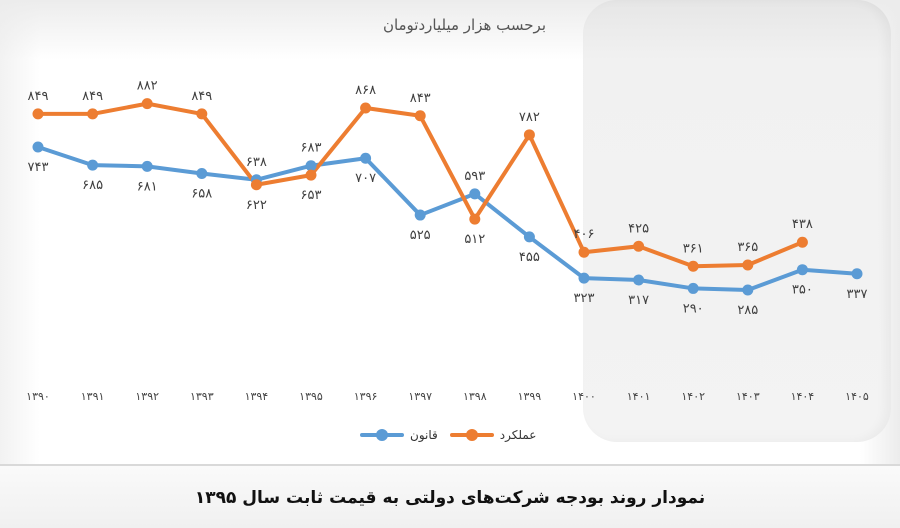 This screenshot has width=900, height=528. Describe the element at coordinates (747, 310) in the screenshot. I see `data-label: ۲۸۵` at that location.